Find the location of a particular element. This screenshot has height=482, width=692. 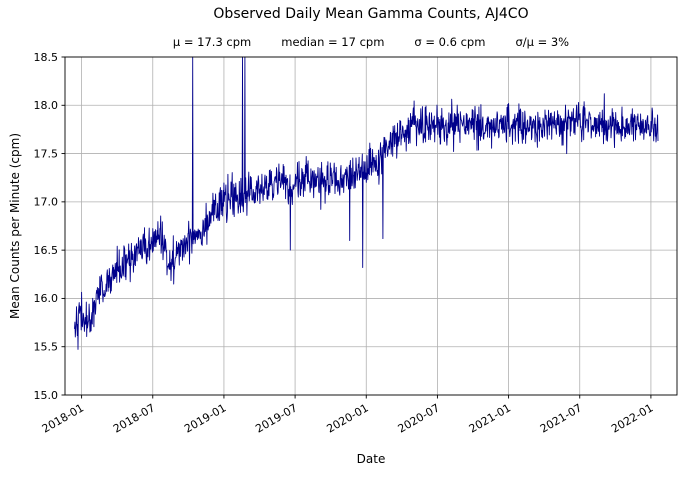

y-tick-label: 18.0 is located at coordinates (46, 105).